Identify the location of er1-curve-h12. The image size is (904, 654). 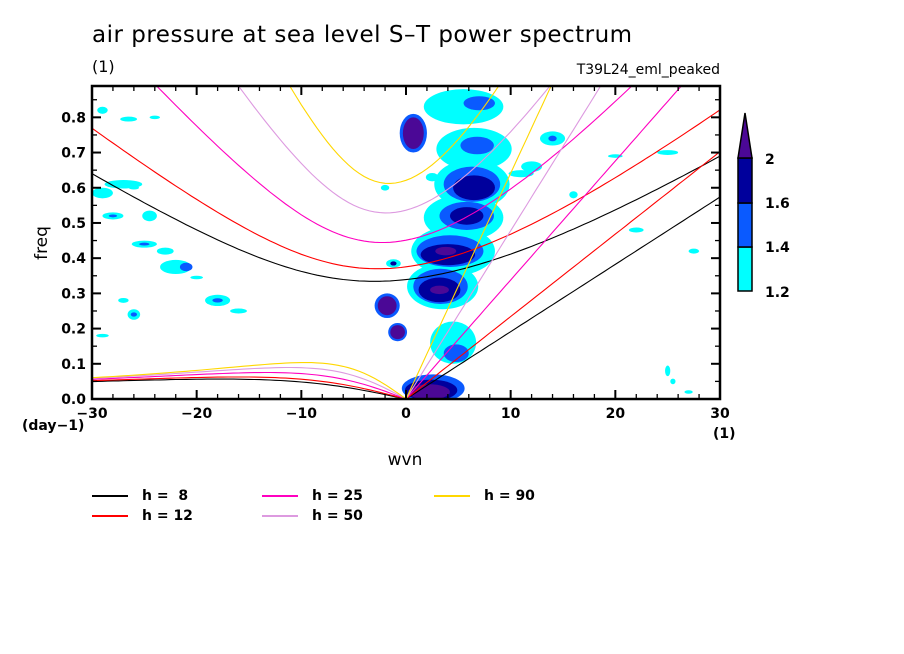
(249, 387).